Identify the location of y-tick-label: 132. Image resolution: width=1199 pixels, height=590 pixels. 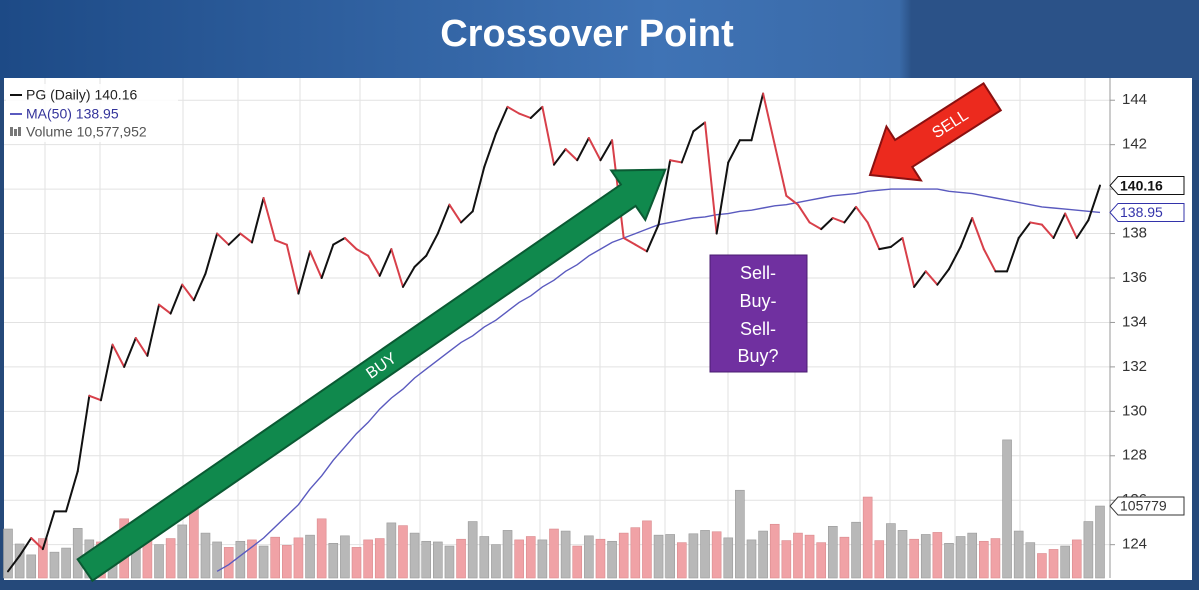
(1134, 366).